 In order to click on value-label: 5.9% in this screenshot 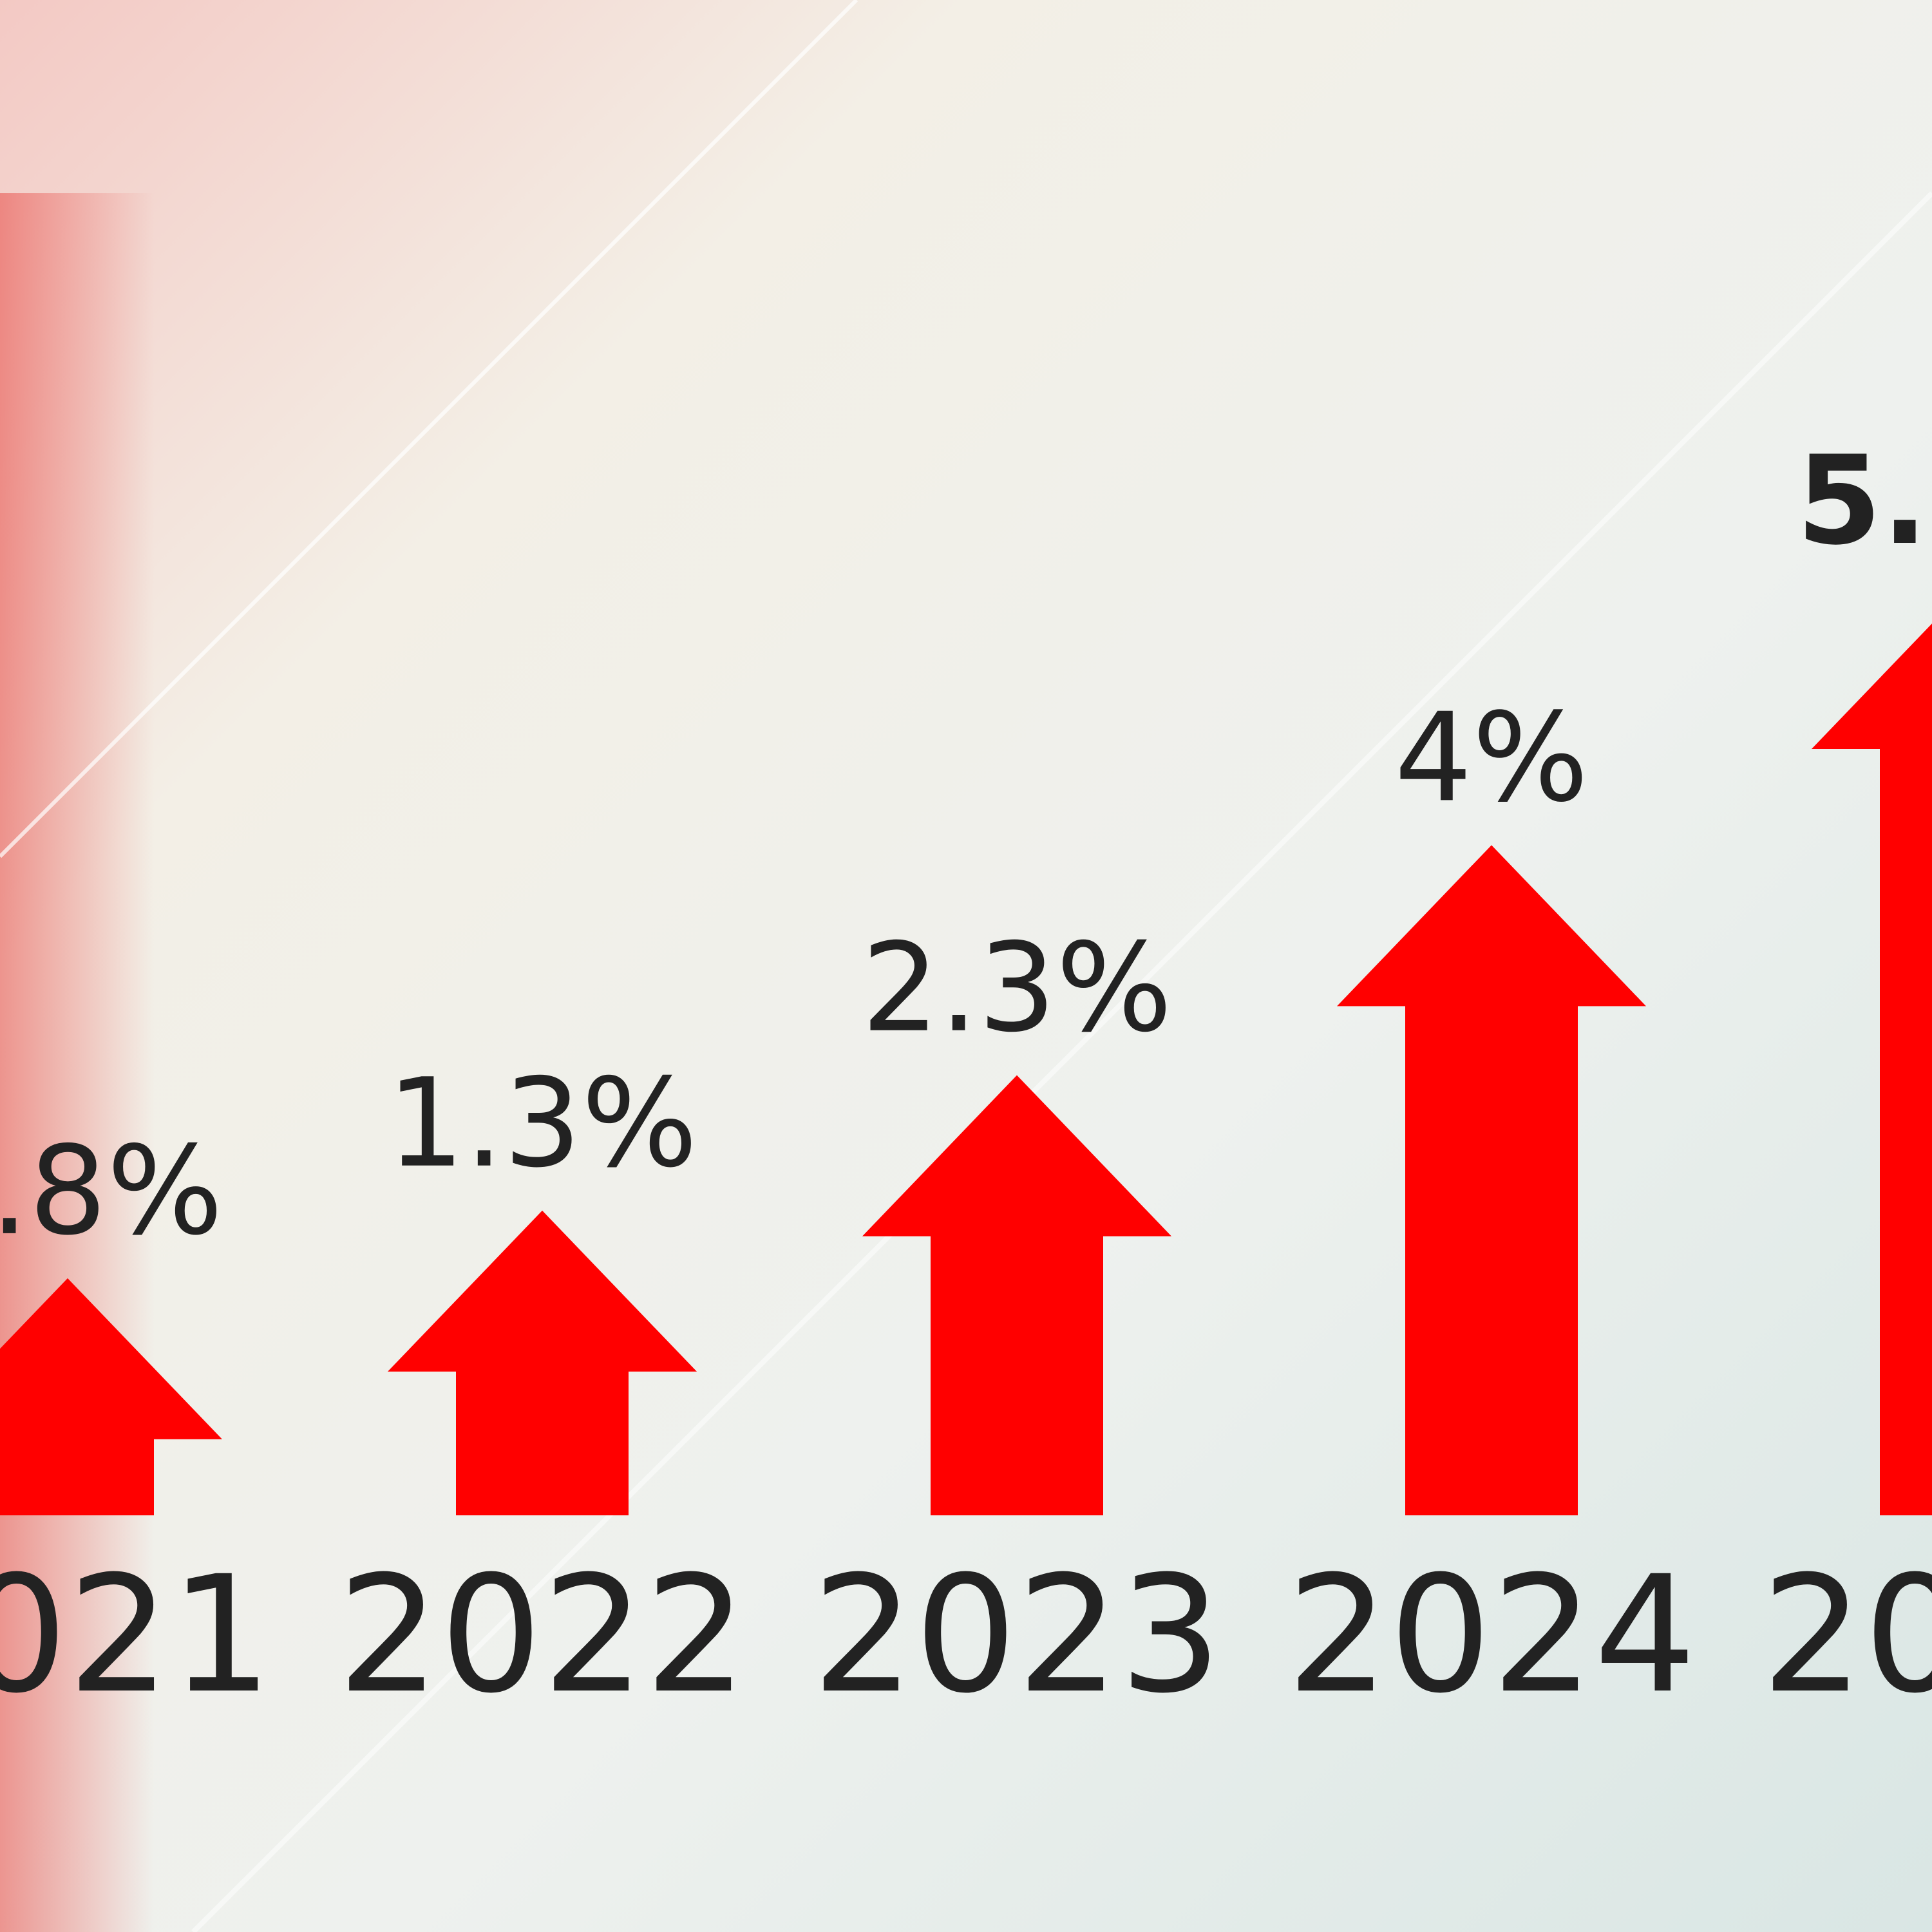, I will do `click(1865, 501)`.